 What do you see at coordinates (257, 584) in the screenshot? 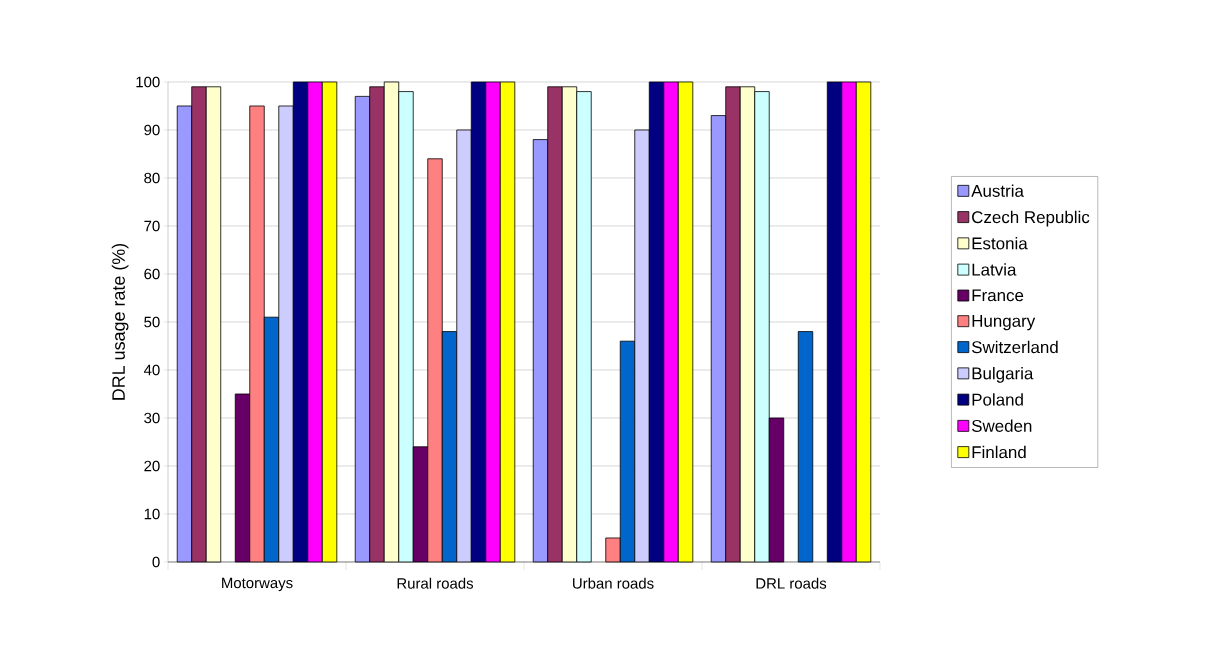
I see `x-tick-label: Motorways` at bounding box center [257, 584].